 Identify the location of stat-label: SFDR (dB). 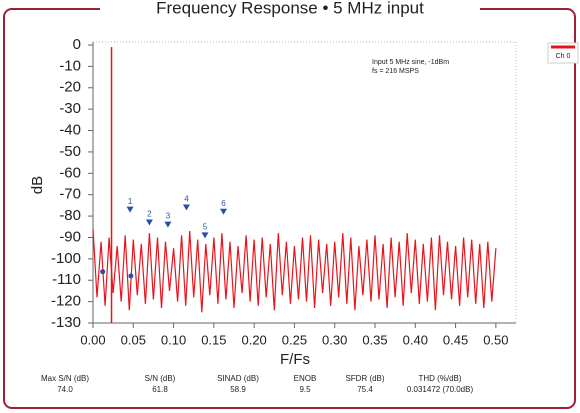
(364, 378).